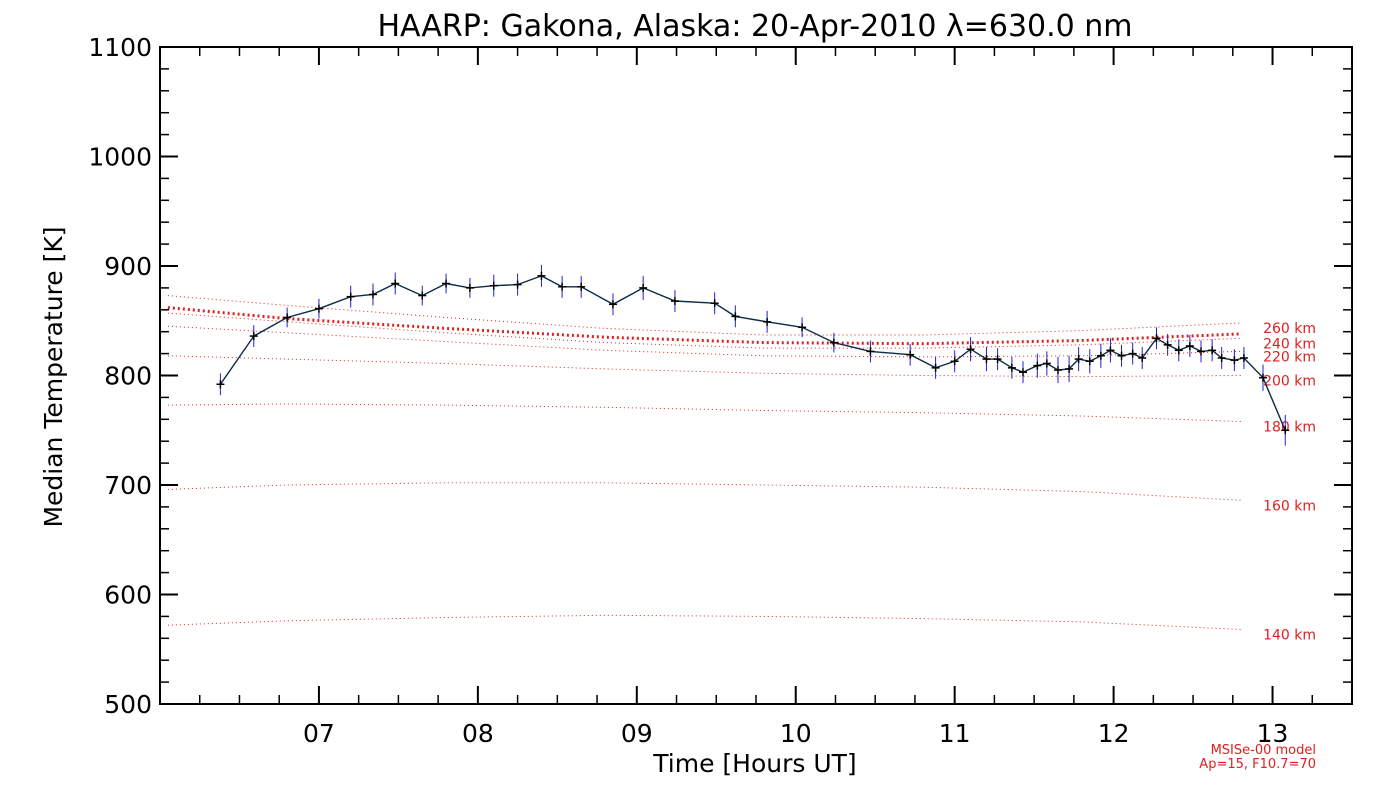 The image size is (1400, 800). I want to click on x-tick-label: 09, so click(637, 733).